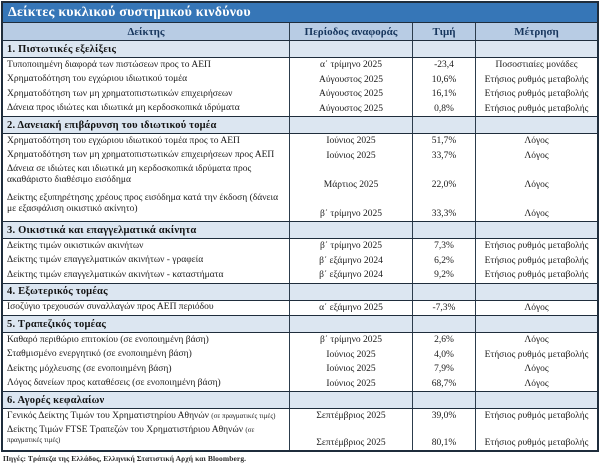 This screenshot has width=600, height=463. I want to click on value-cell: 51,7%, so click(443, 141).